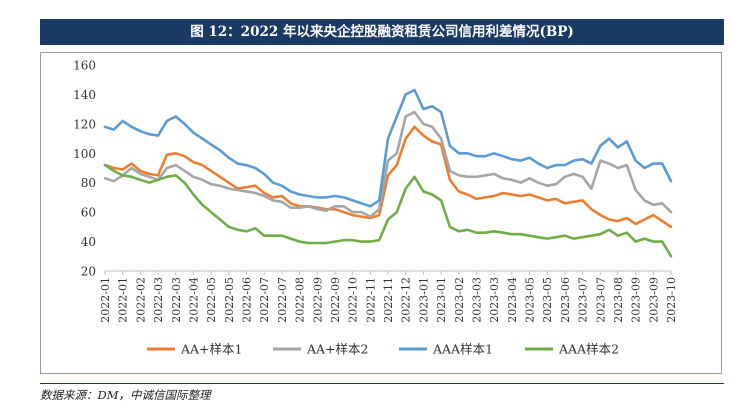 The width and height of the screenshot is (744, 414). I want to click on y-tick-label: 120, so click(84, 124).